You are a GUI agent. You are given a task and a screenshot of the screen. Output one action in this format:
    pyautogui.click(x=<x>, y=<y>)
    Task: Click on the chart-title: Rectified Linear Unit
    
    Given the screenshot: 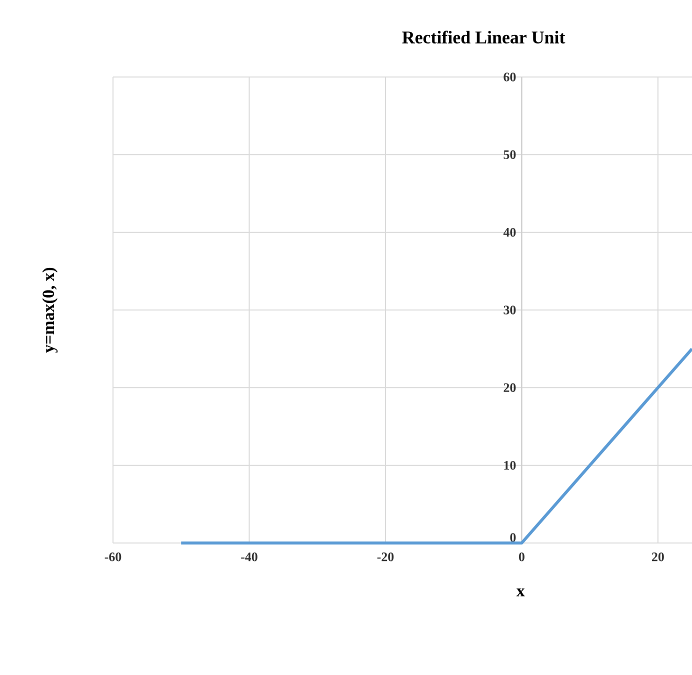 What is the action you would take?
    pyautogui.click(x=484, y=37)
    